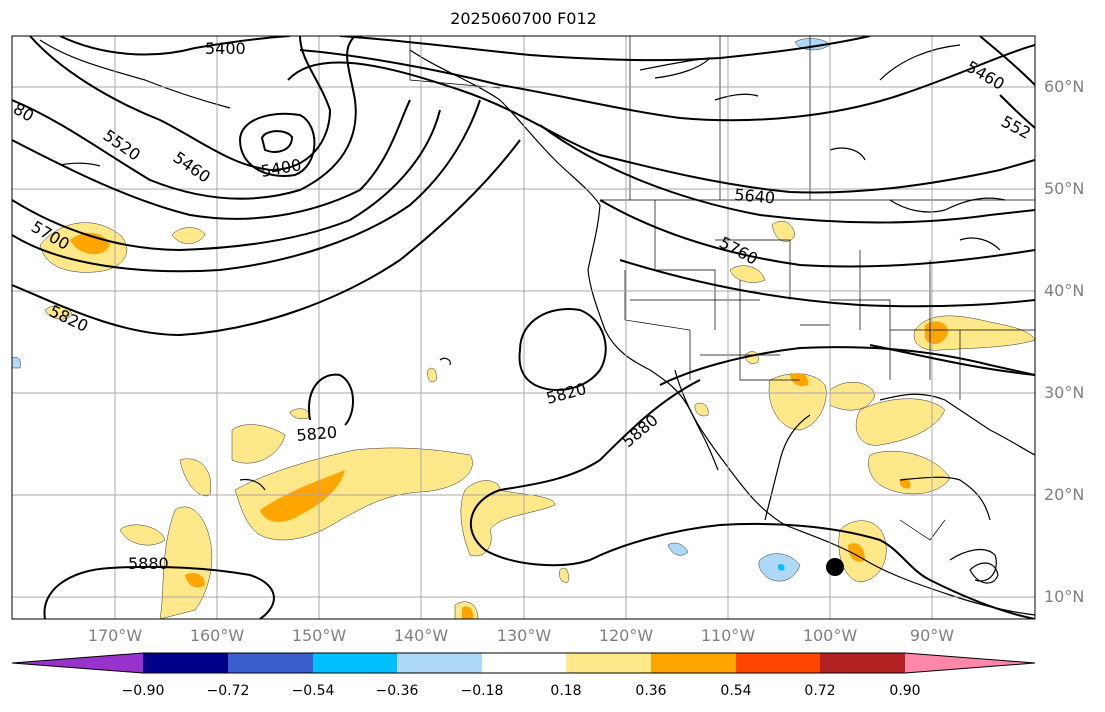 Image resolution: width=1105 pixels, height=712 pixels. I want to click on lon-label: 100°W, so click(830, 635).